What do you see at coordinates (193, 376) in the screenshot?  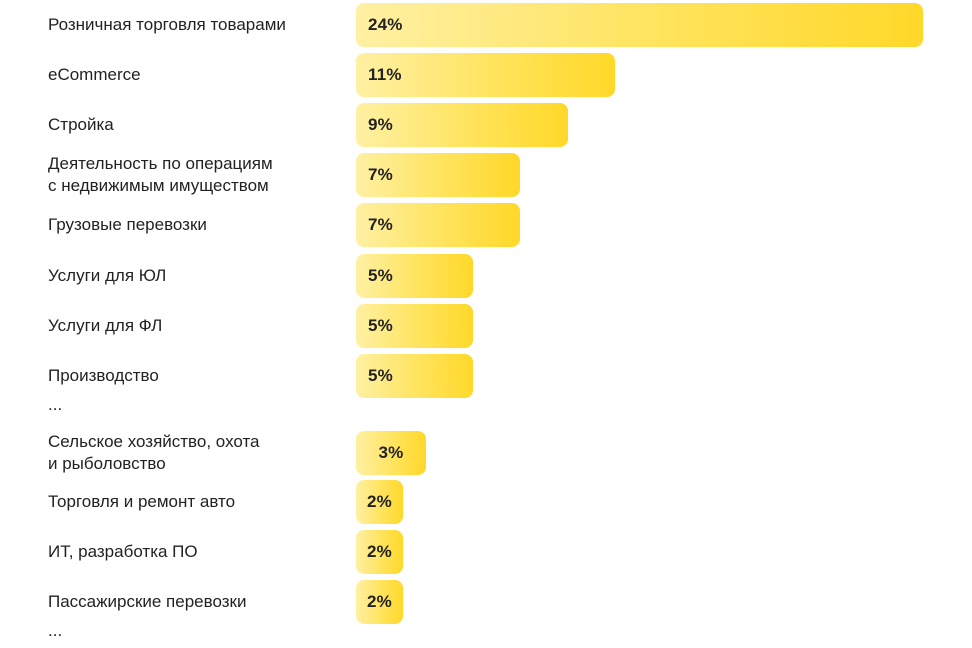 I see `category-label: Производство` at bounding box center [193, 376].